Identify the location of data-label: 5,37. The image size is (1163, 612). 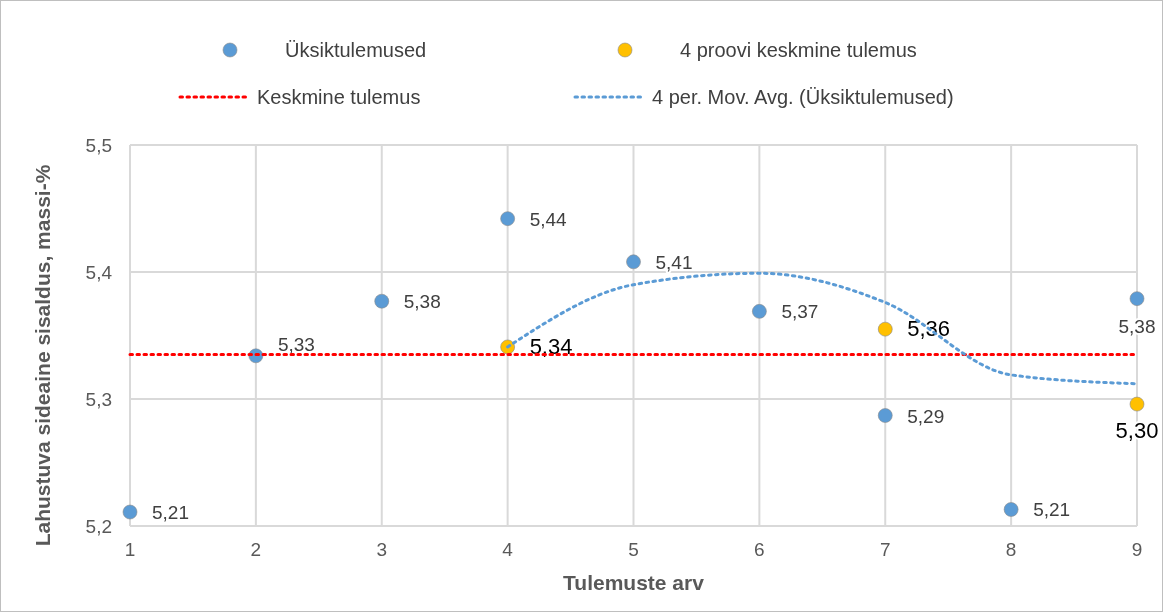
(800, 312).